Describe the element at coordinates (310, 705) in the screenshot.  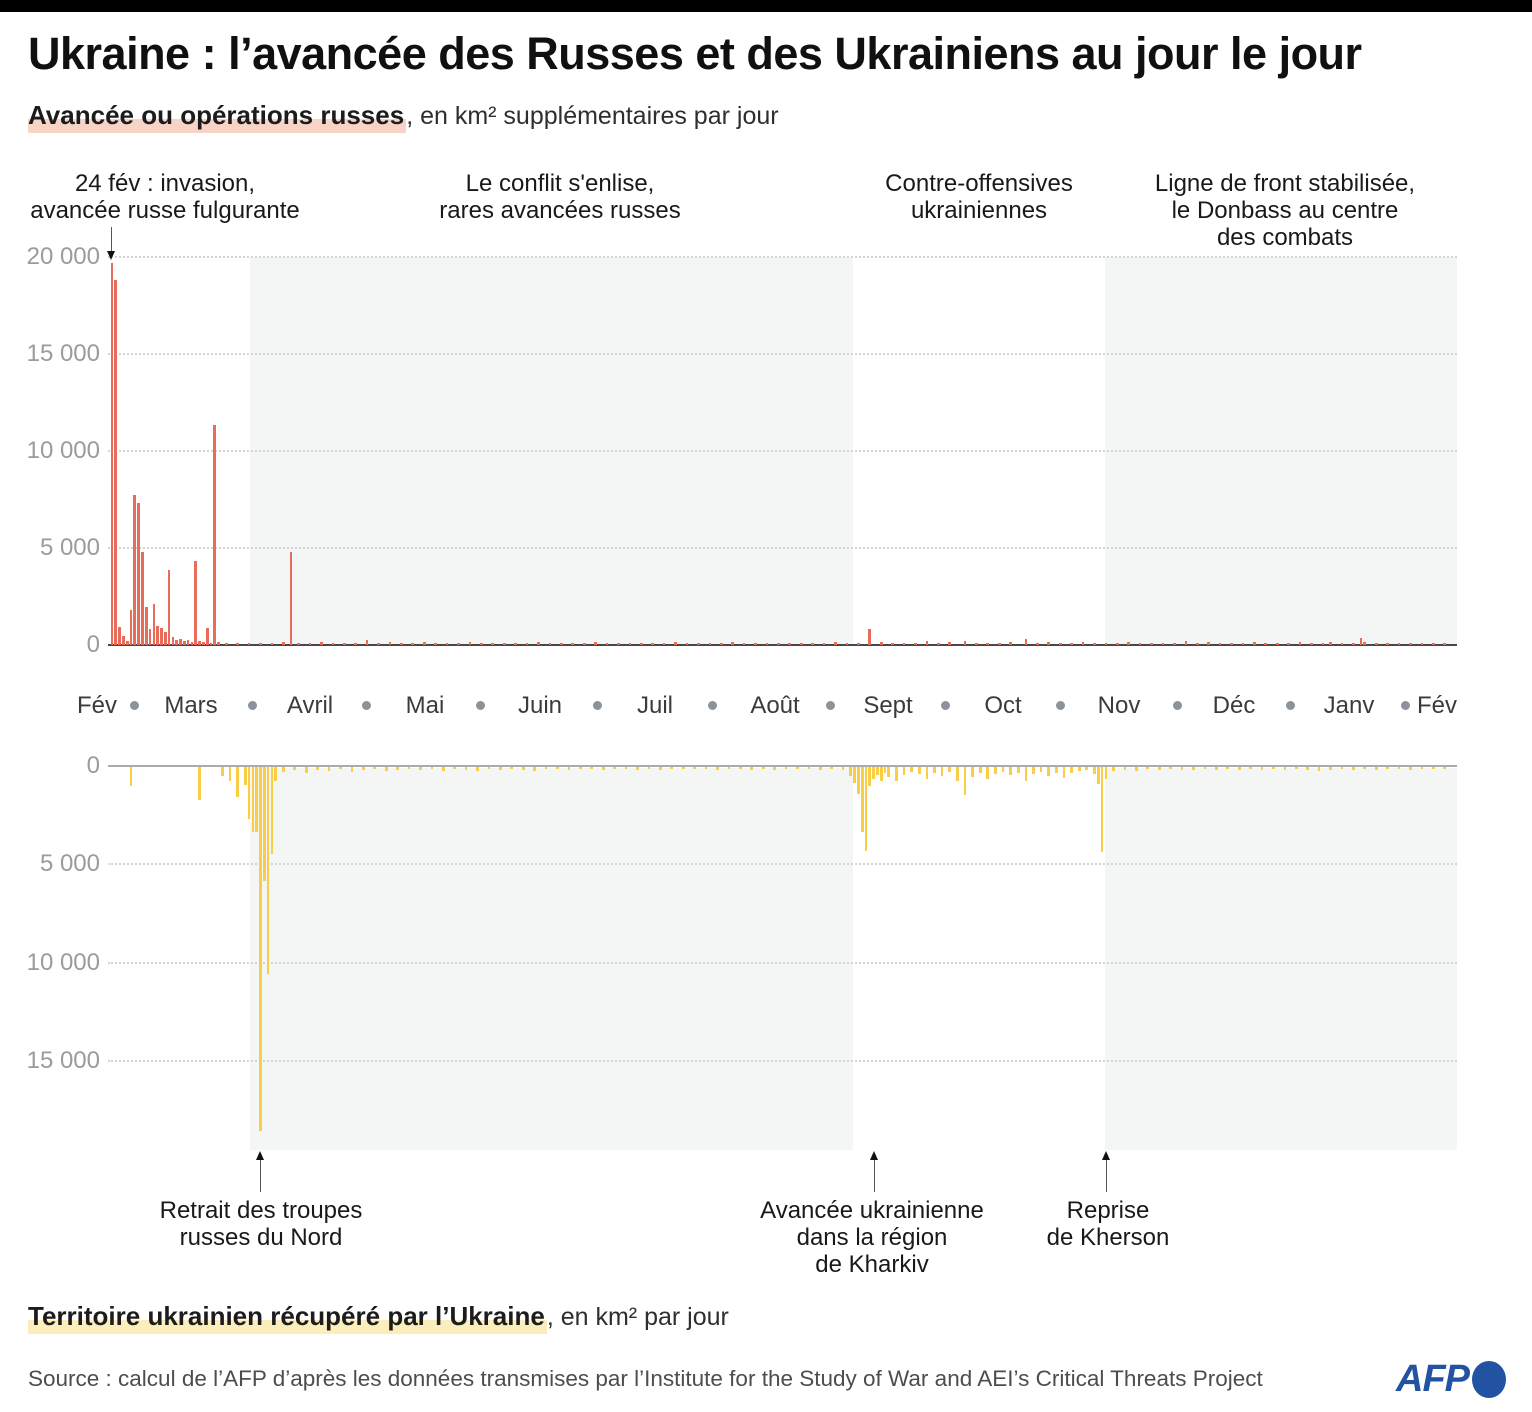
I see `month-label: Avril` at that location.